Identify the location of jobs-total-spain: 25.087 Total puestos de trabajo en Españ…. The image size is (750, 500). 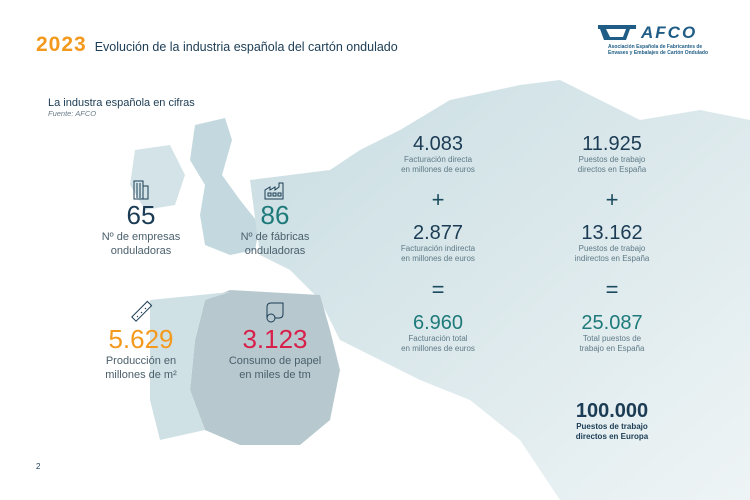
(612, 333).